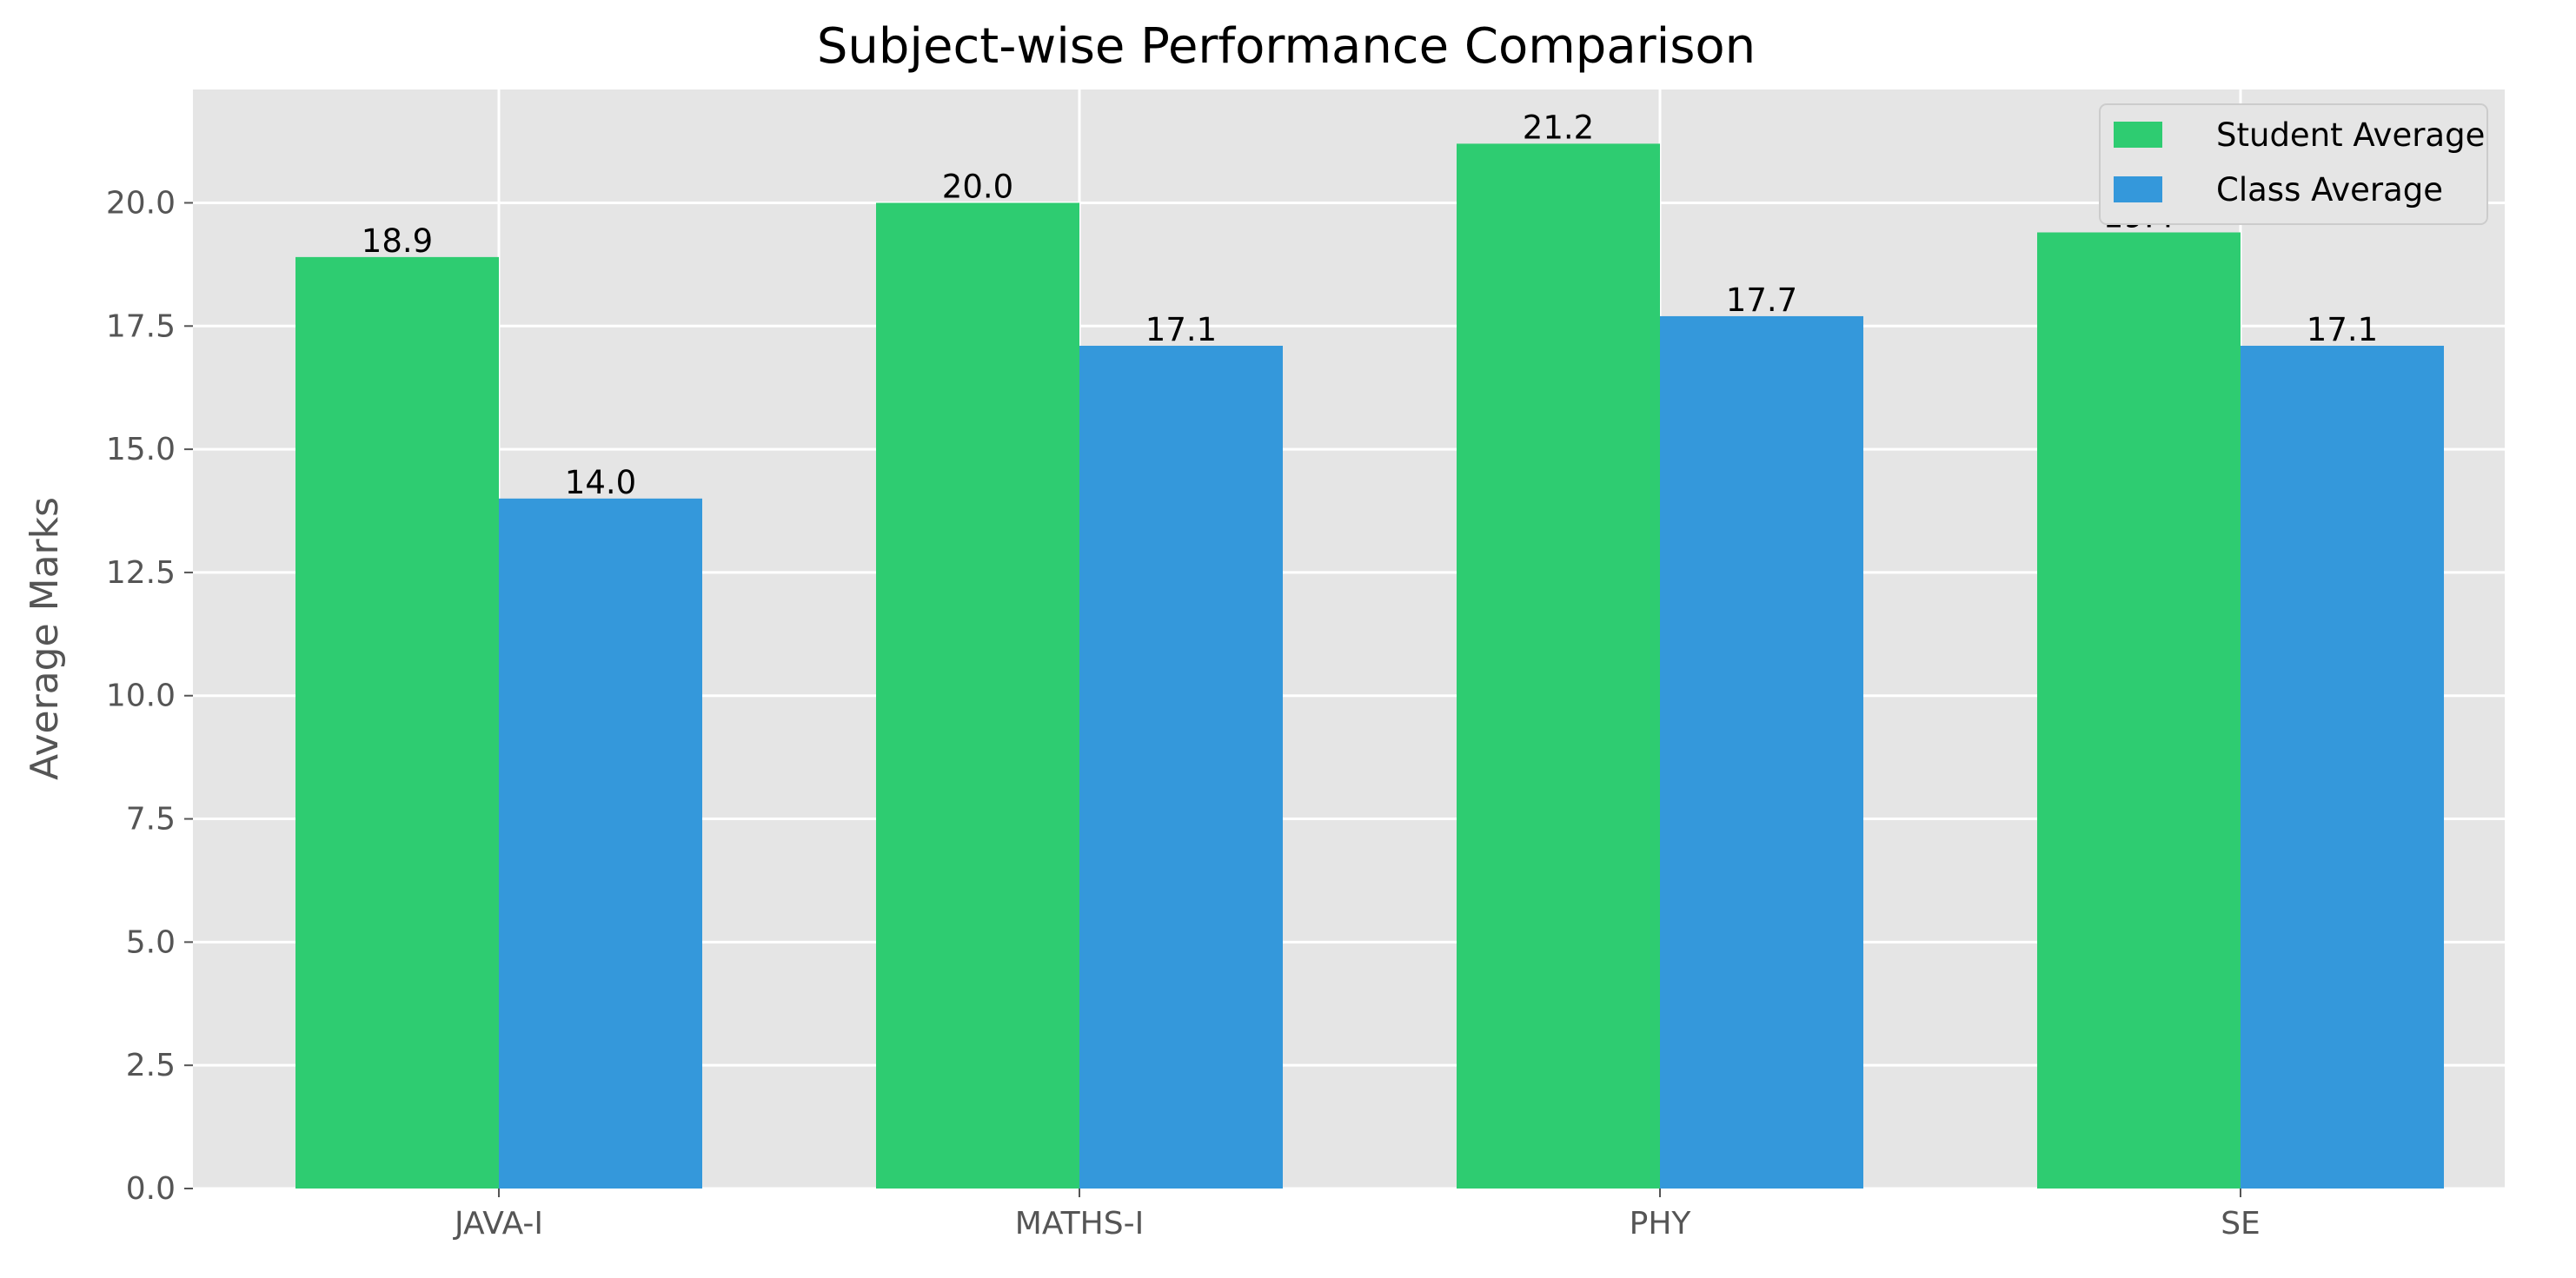  I want to click on bar-student-average-maths-i, so click(977, 696).